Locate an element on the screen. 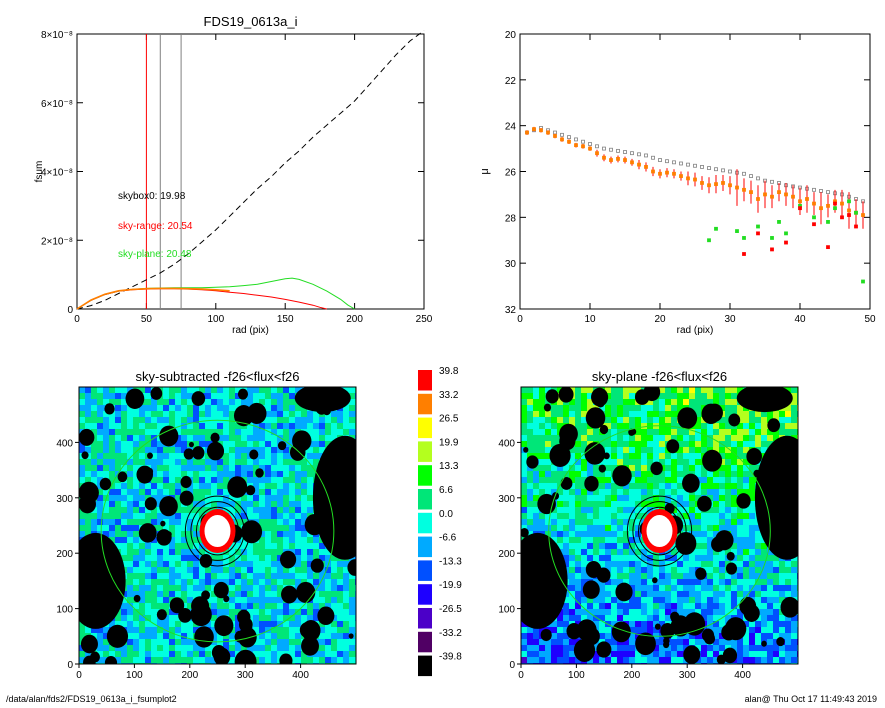  heatmap-image is located at coordinates (217, 525).